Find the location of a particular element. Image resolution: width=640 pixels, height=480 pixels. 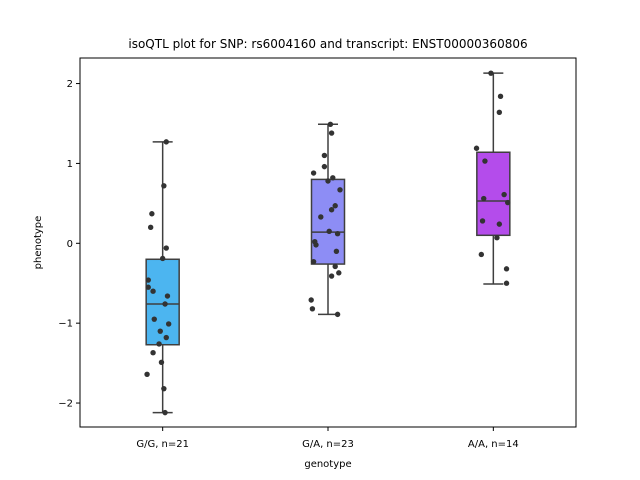

y-tick-label: −1 is located at coordinates (65, 324).